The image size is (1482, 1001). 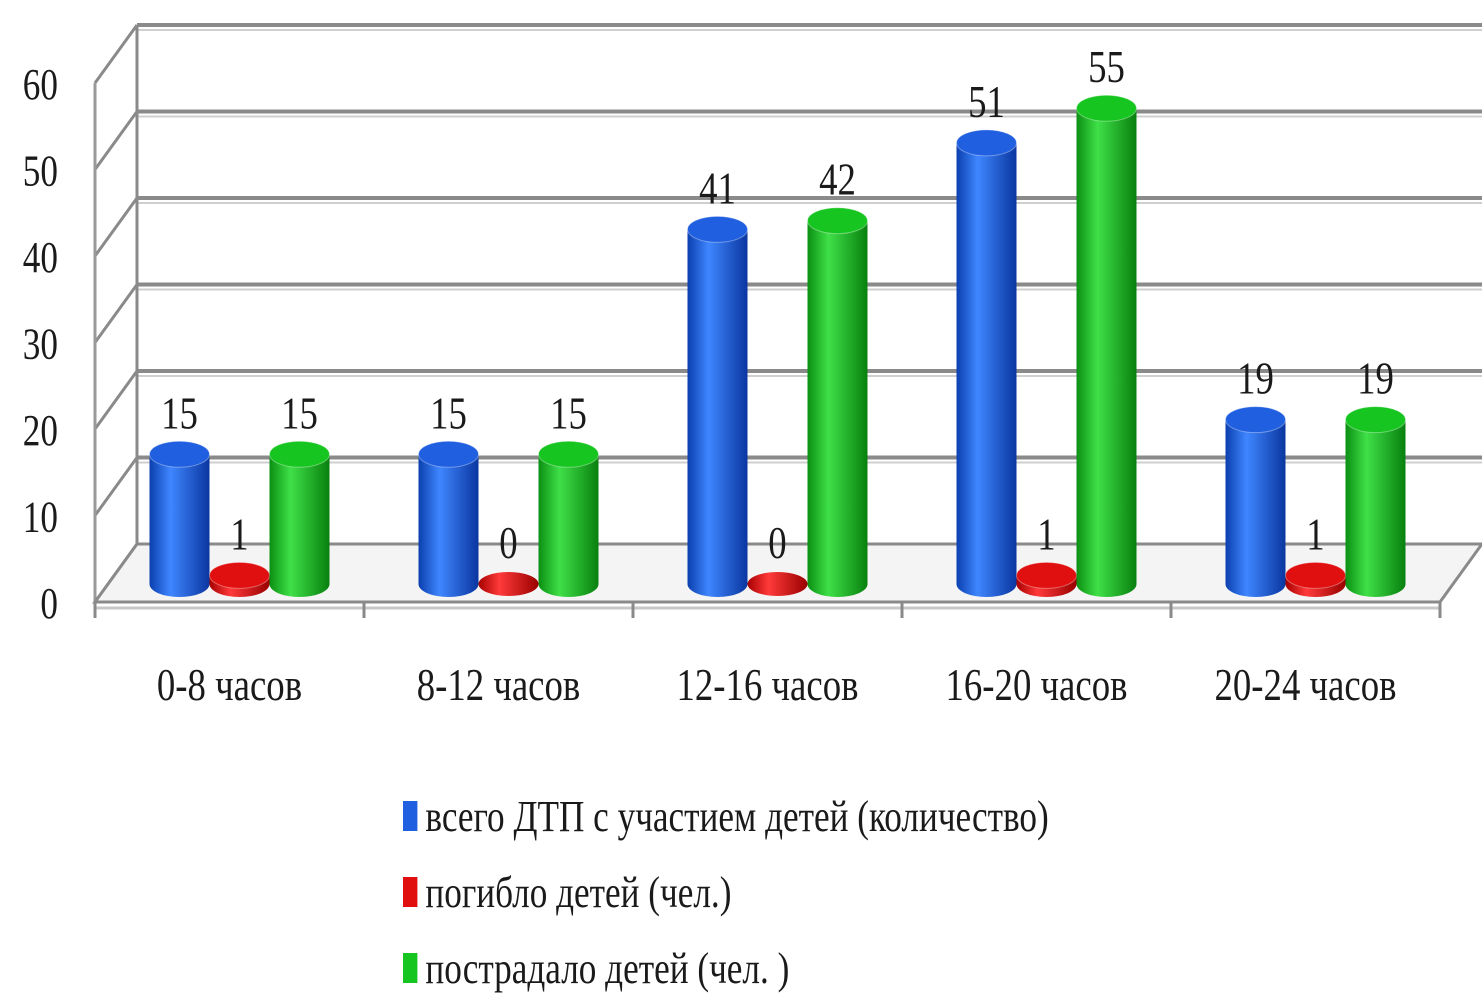 What do you see at coordinates (40, 517) in the screenshot?
I see `y-tick-label: 10` at bounding box center [40, 517].